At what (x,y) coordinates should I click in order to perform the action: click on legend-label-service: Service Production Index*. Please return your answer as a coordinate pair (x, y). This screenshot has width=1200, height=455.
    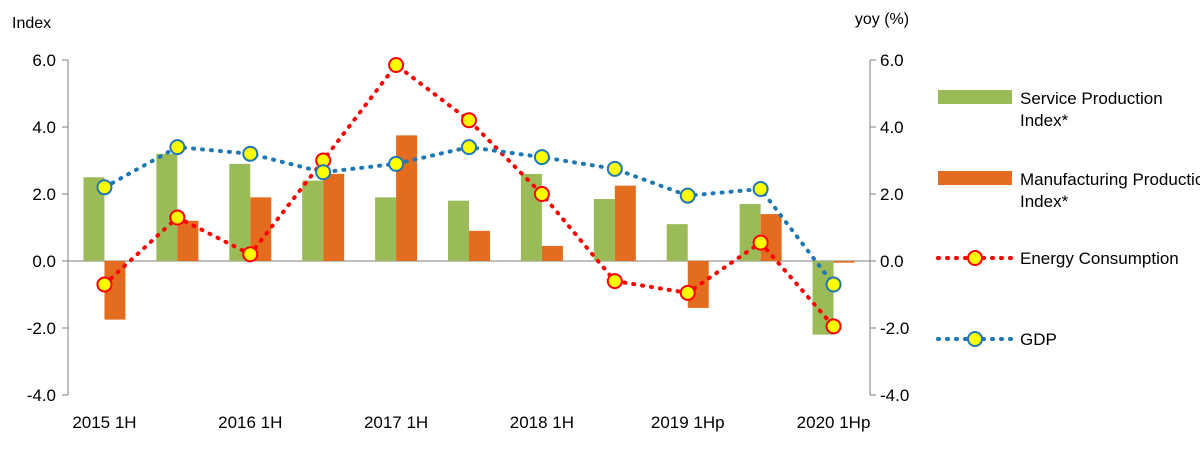
    Looking at the image, I should click on (1091, 109).